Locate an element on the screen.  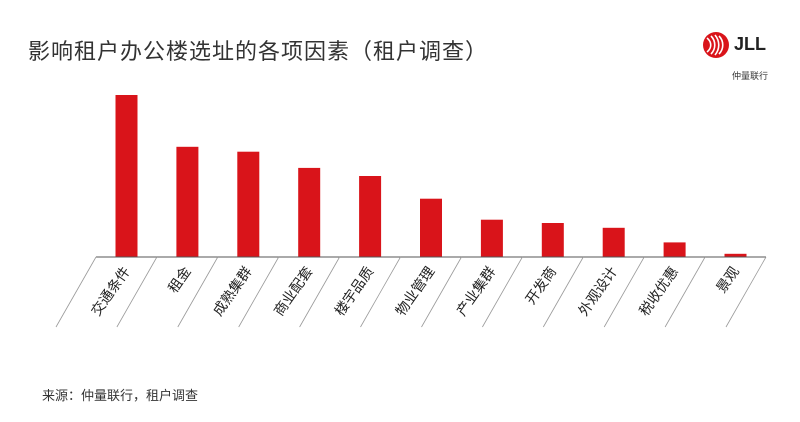
x-tick-label: 成熟集群 is located at coordinates (233, 292).